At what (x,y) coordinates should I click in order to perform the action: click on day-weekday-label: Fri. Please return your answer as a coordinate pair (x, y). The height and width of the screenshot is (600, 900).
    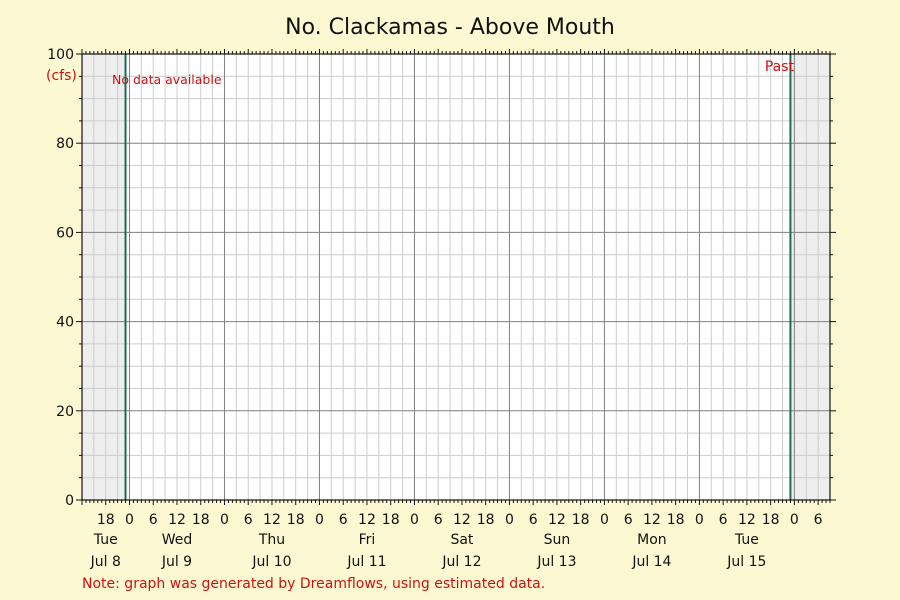
    Looking at the image, I should click on (367, 540).